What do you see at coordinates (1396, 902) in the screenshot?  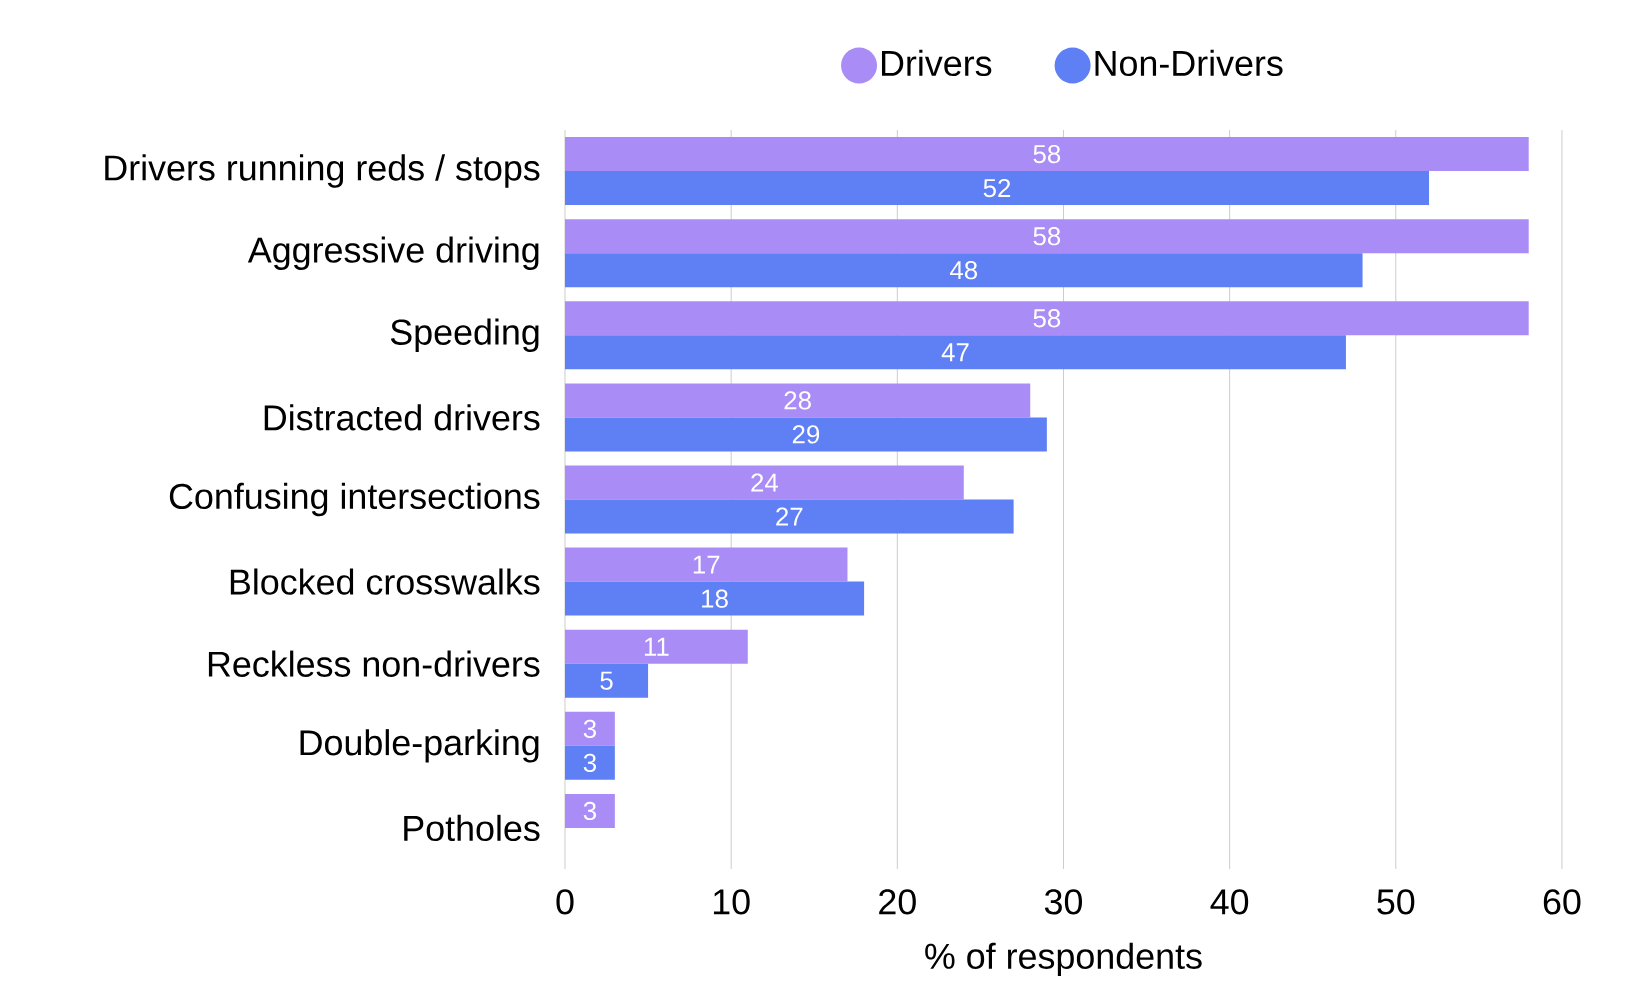 I see `x-tick-label: 50` at bounding box center [1396, 902].